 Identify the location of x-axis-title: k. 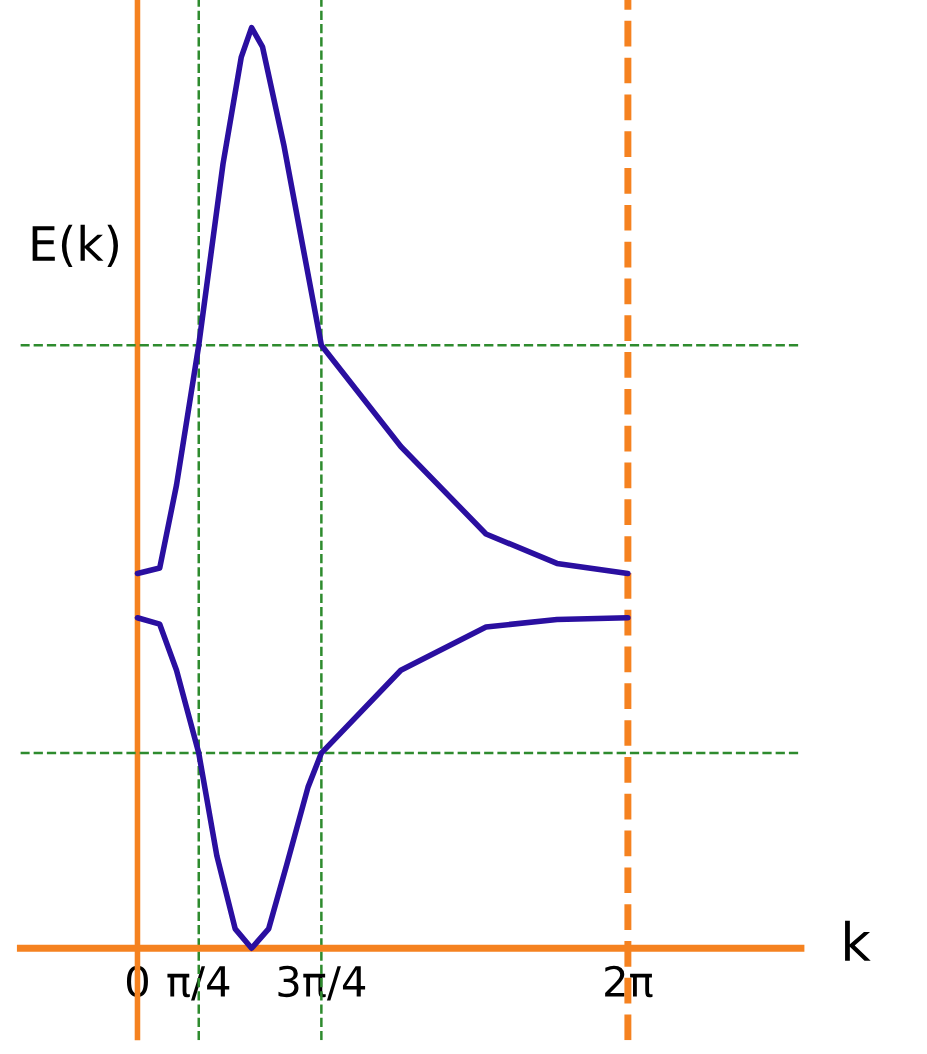
(858, 940).